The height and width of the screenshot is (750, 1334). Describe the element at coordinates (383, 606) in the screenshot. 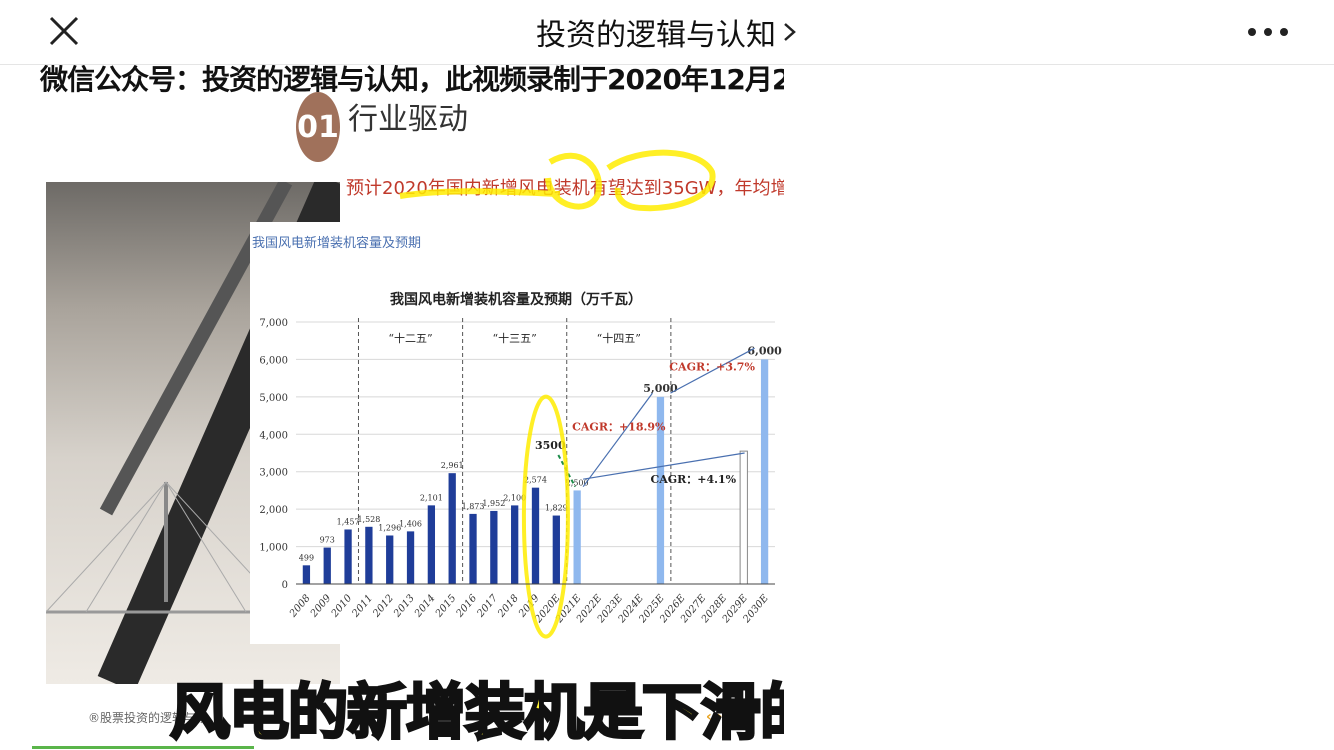

I see `x-tick-label: 2012` at that location.